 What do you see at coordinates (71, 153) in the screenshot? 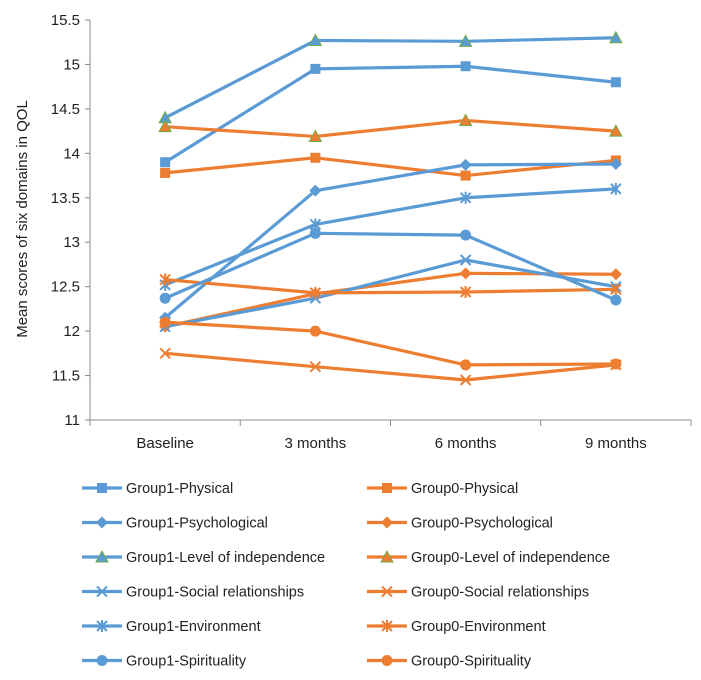
I see `y-tick-label: 14` at bounding box center [71, 153].